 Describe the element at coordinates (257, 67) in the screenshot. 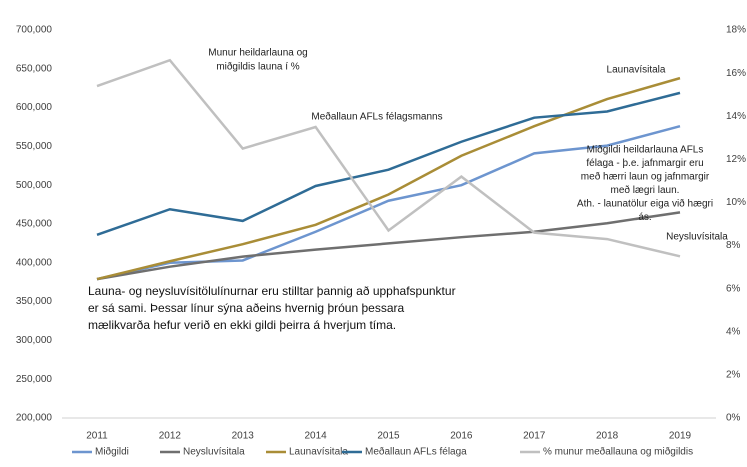

I see `annotation: miðgildis launa í %` at that location.